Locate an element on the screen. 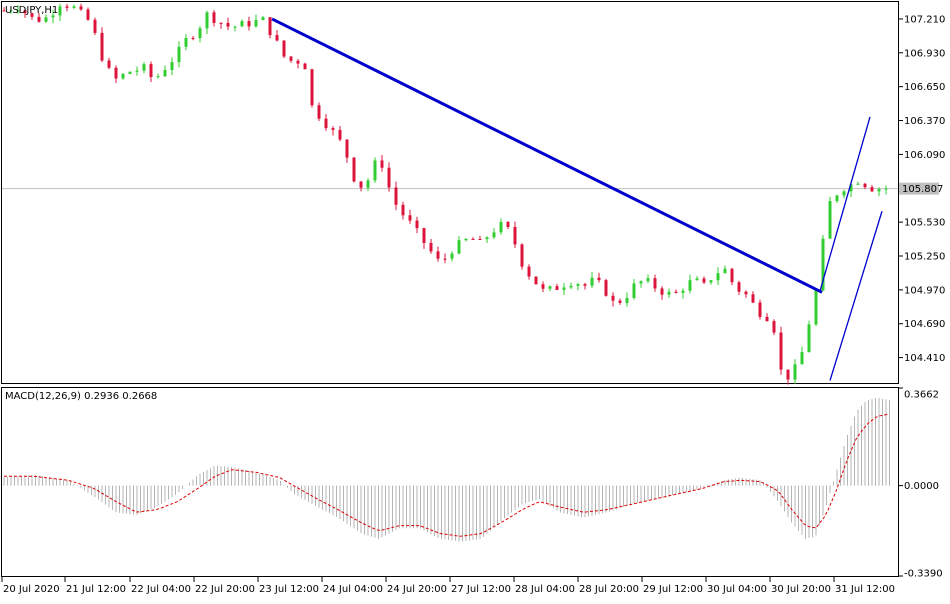  price-tick-label: 107.210 is located at coordinates (924, 19).